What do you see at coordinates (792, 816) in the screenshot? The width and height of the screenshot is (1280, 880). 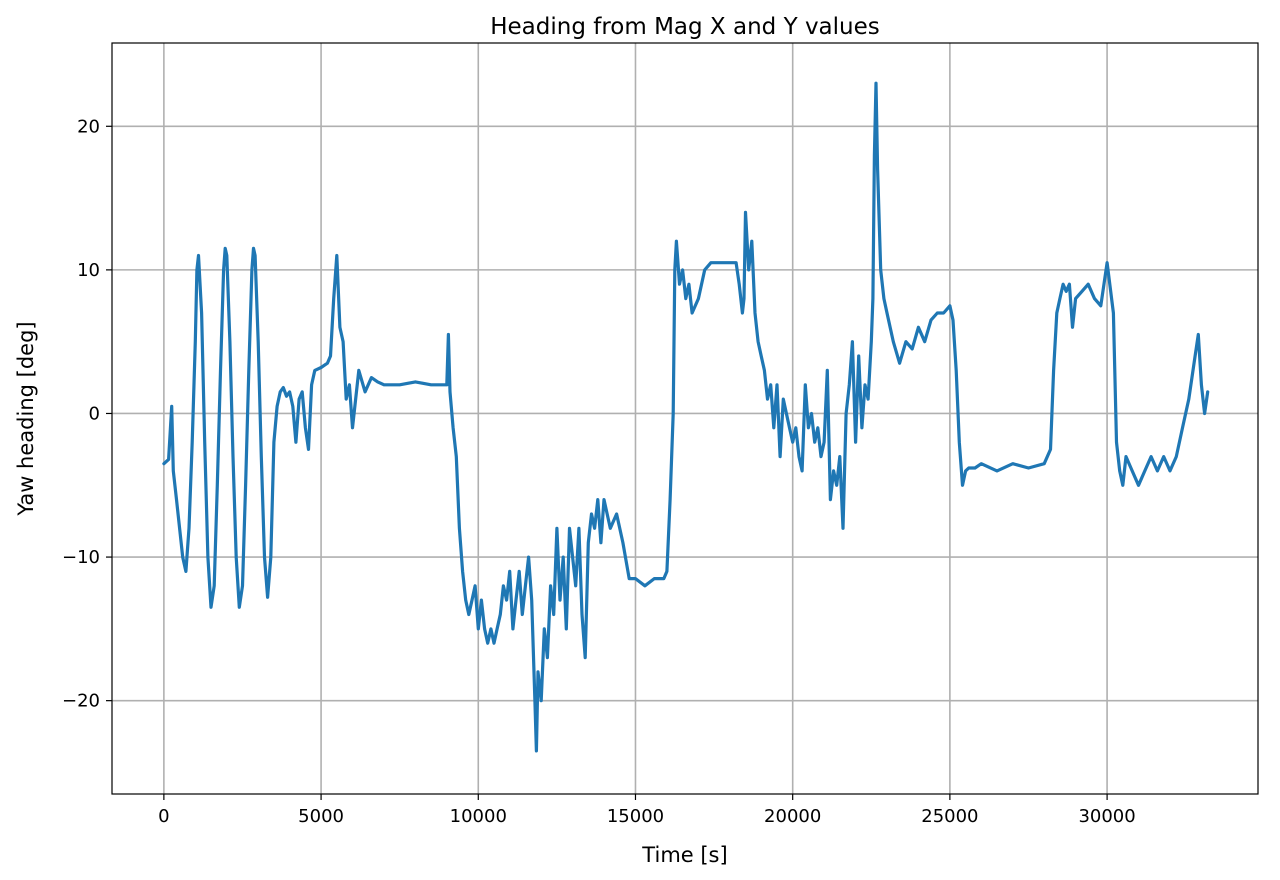 I see `x-tick-label: 20000` at bounding box center [792, 816].